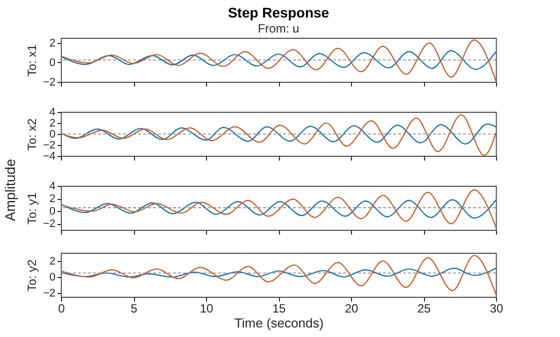 Image resolution: width=560 pixels, height=337 pixels. Describe the element at coordinates (497, 309) in the screenshot. I see `x-tick-label: 30` at that location.